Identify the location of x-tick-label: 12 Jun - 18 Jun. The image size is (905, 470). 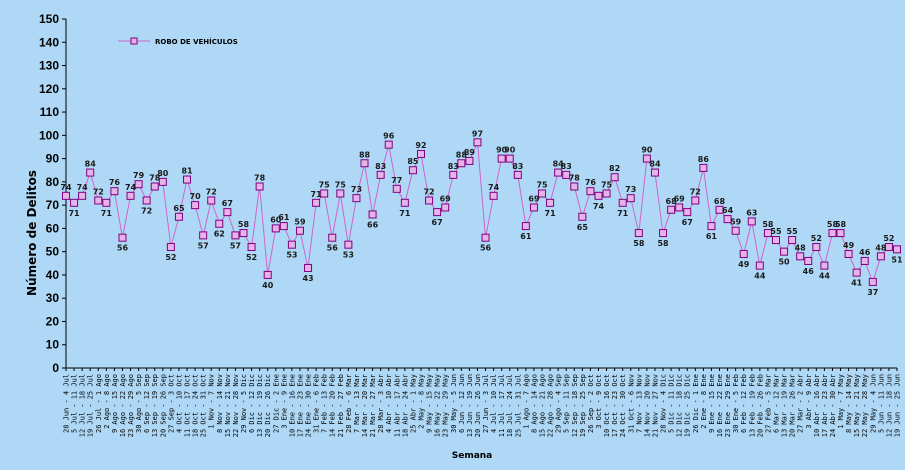
(889, 405).